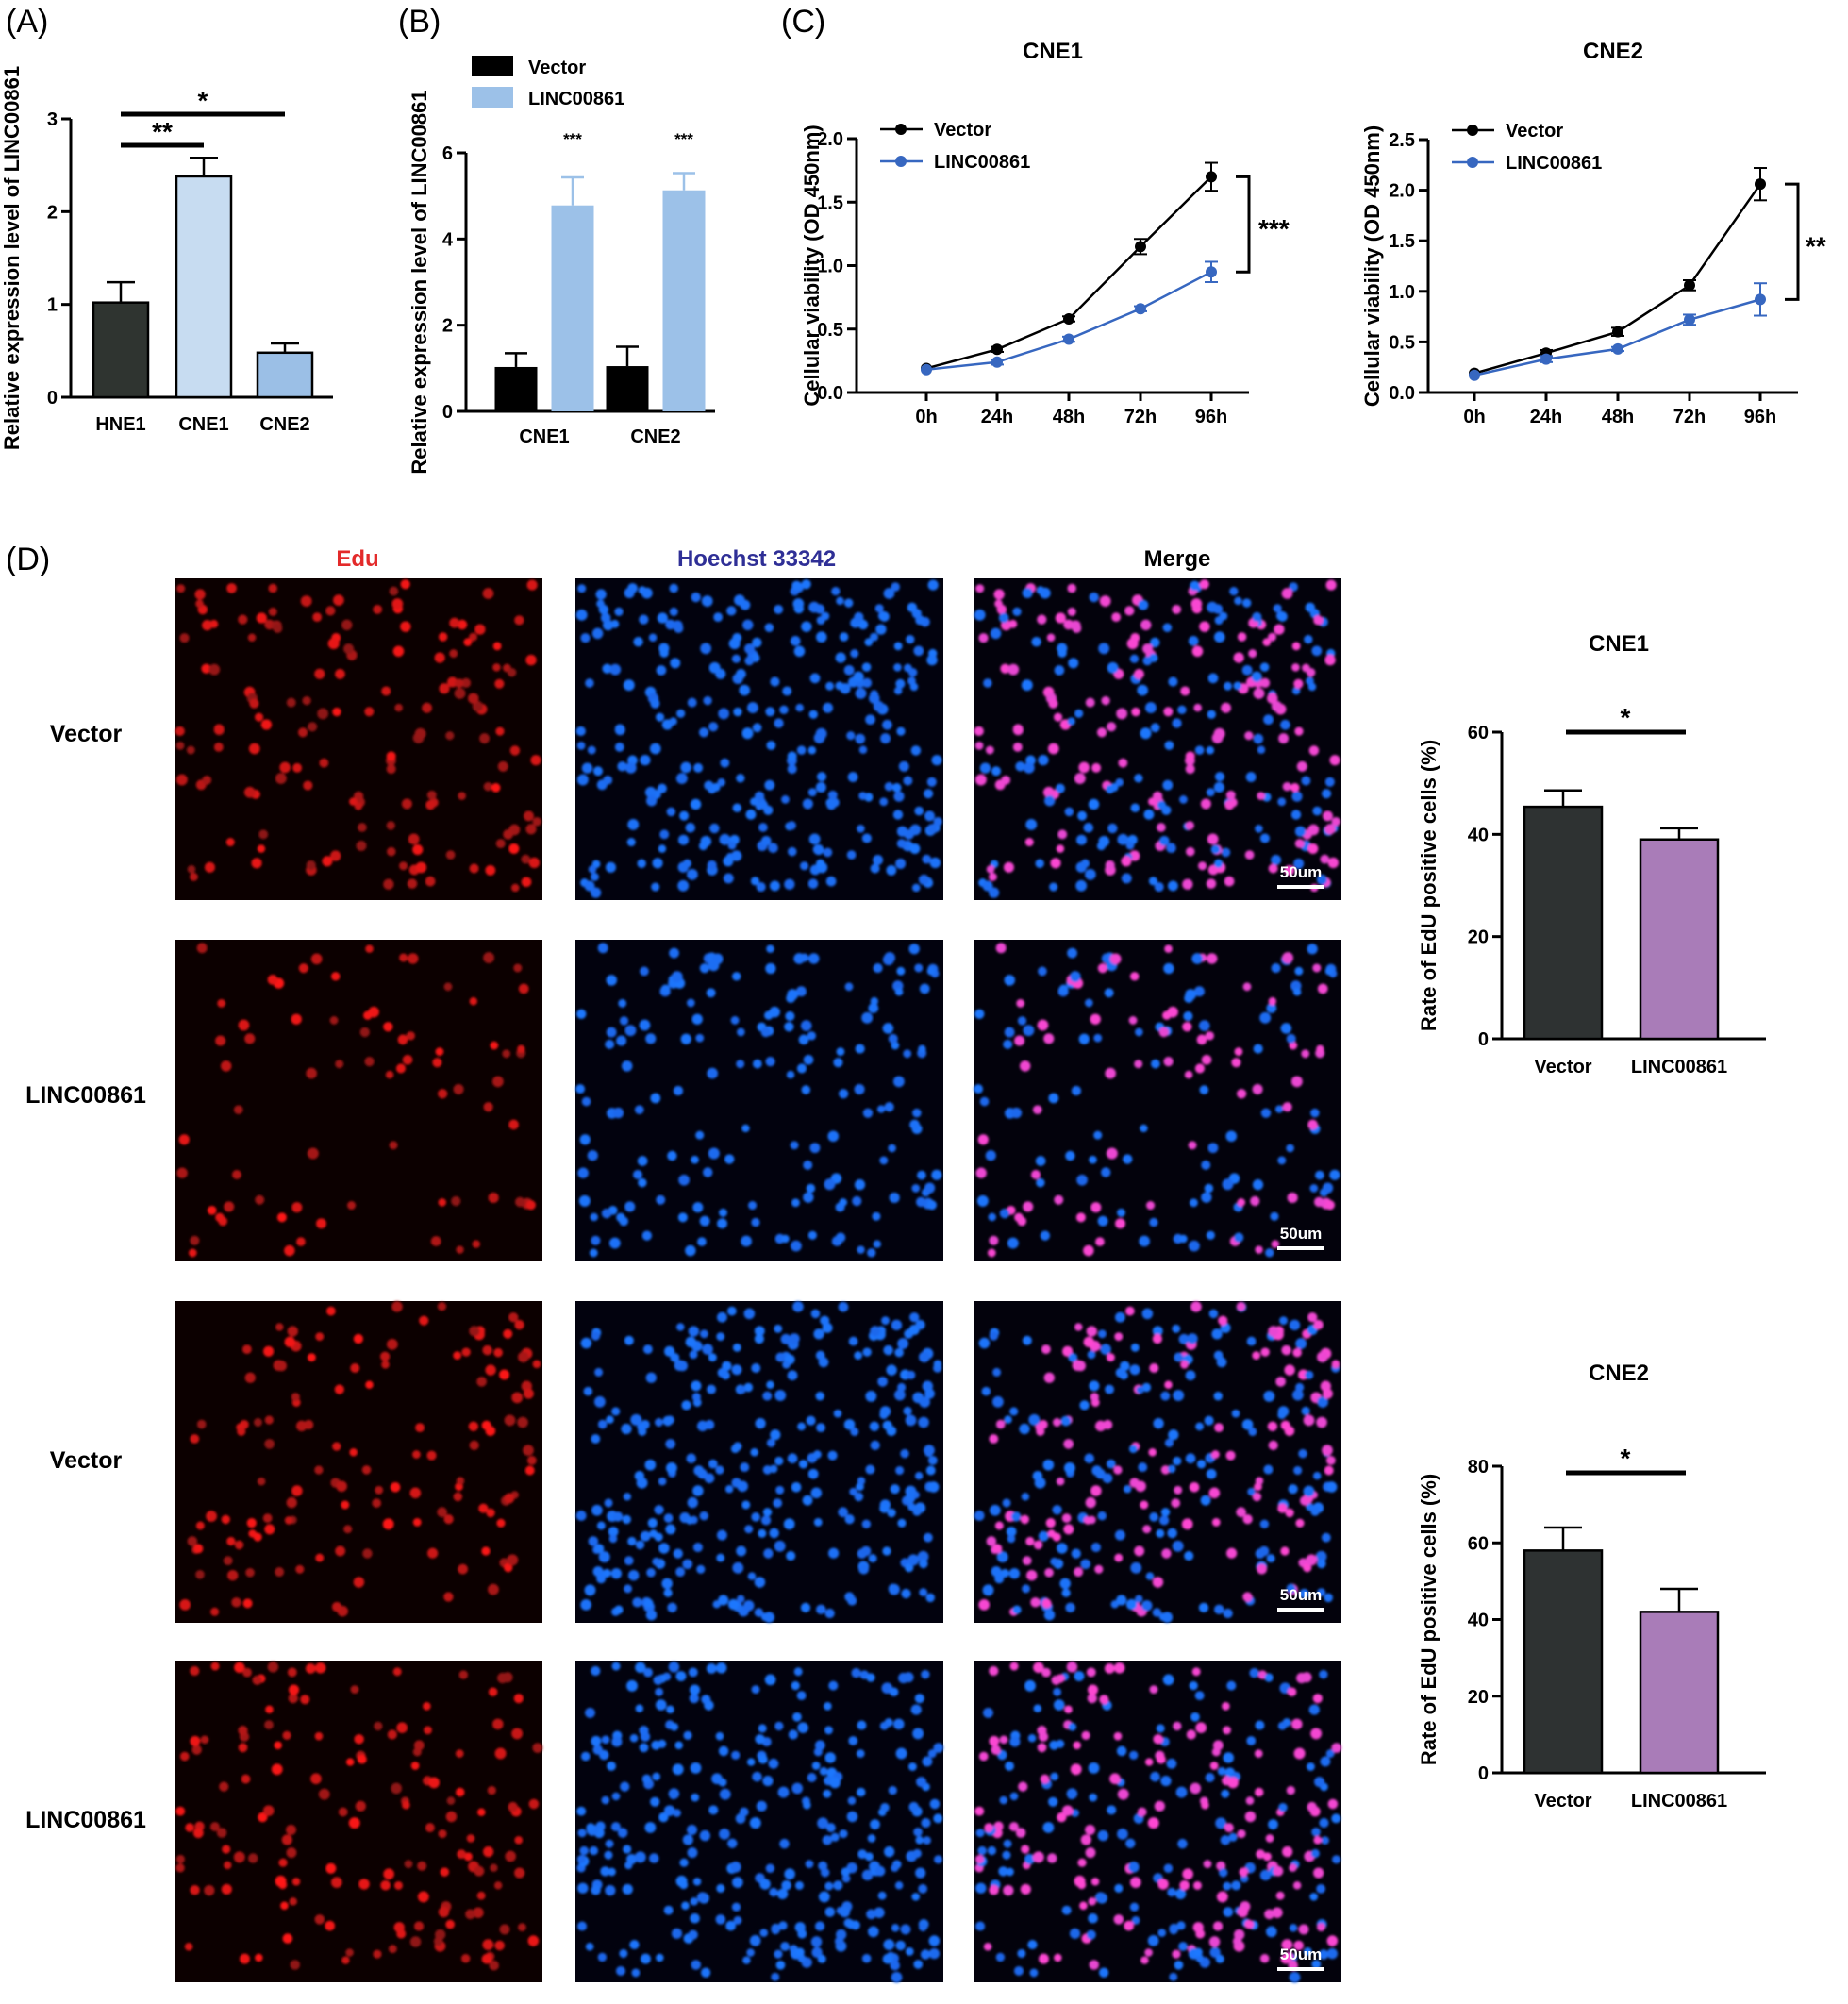 Image resolution: width=1848 pixels, height=2004 pixels. I want to click on data-point, so click(997, 349).